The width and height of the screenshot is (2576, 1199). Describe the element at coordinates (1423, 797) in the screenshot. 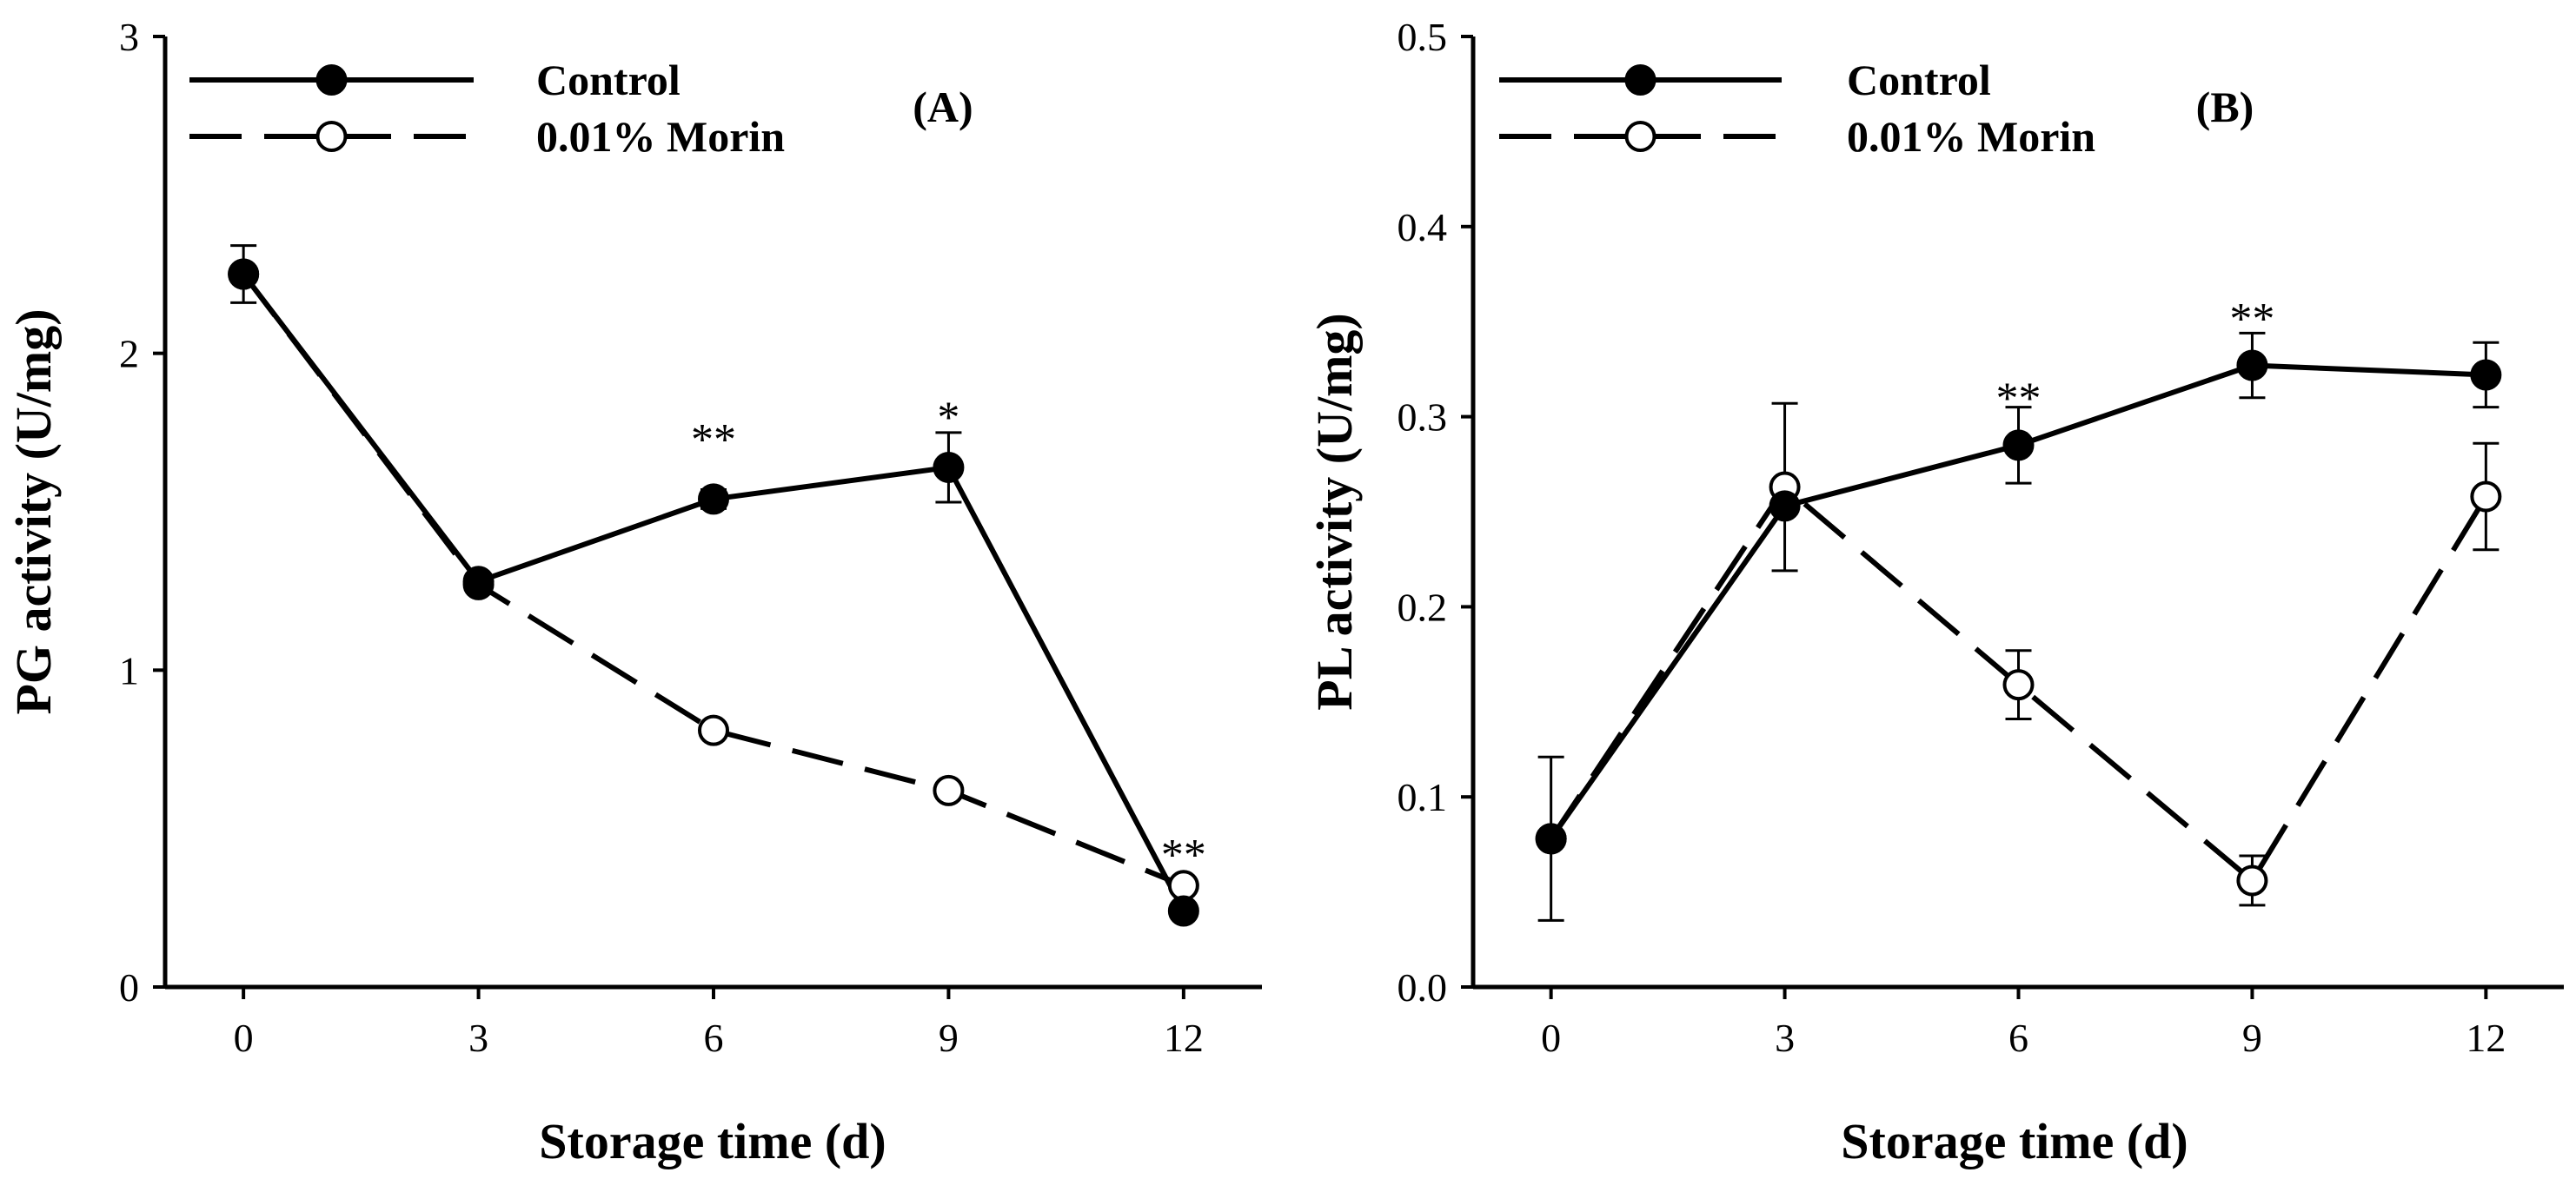

I see `y-tick-label: 0.1` at that location.